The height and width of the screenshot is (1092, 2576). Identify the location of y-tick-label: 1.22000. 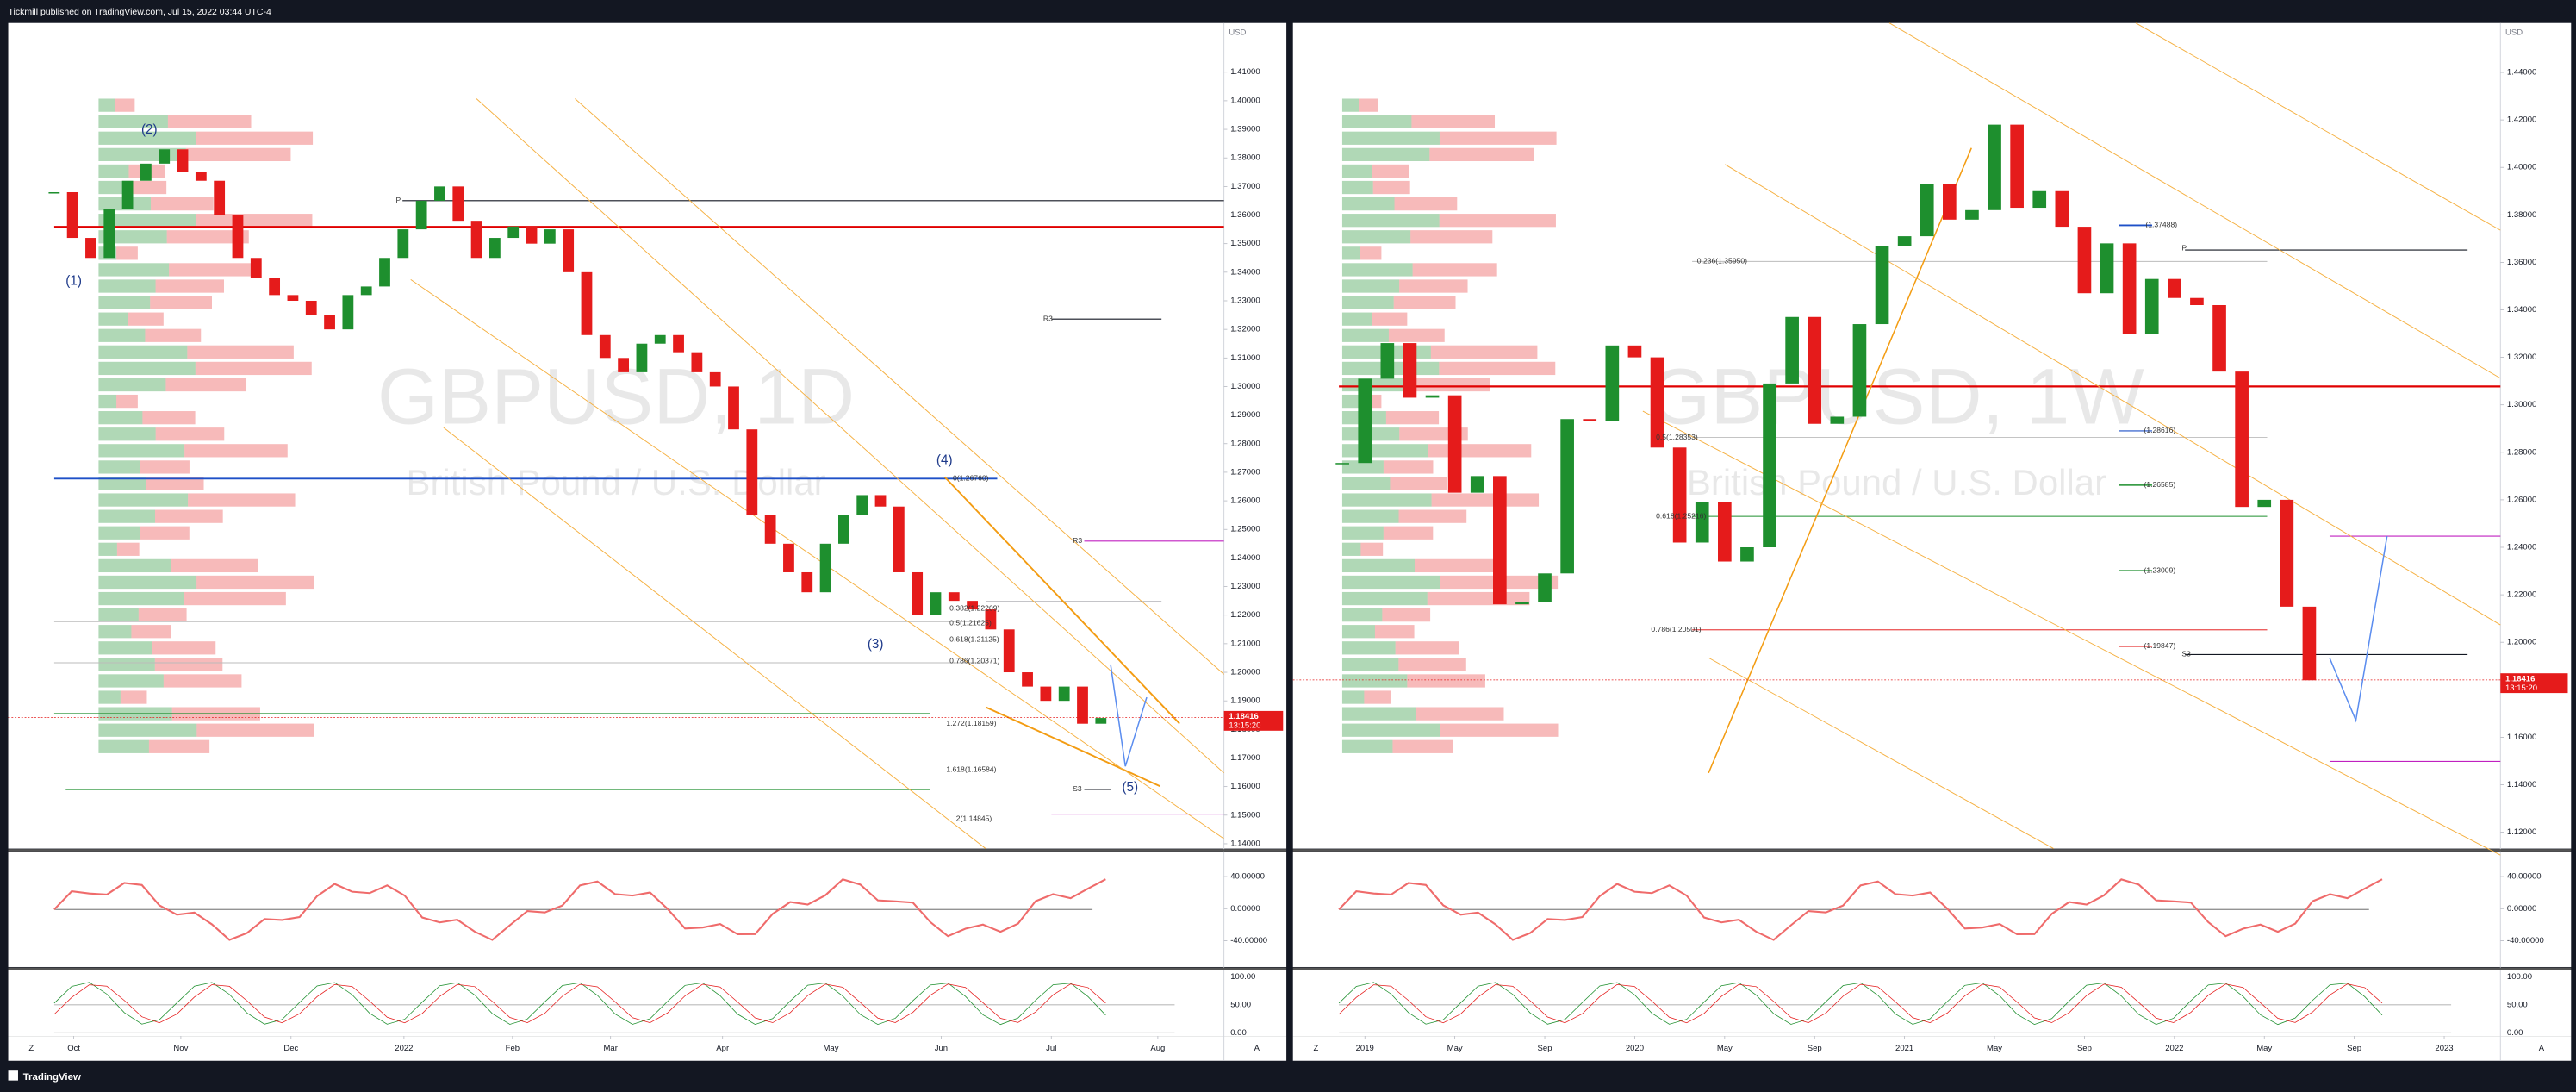
(1245, 615).